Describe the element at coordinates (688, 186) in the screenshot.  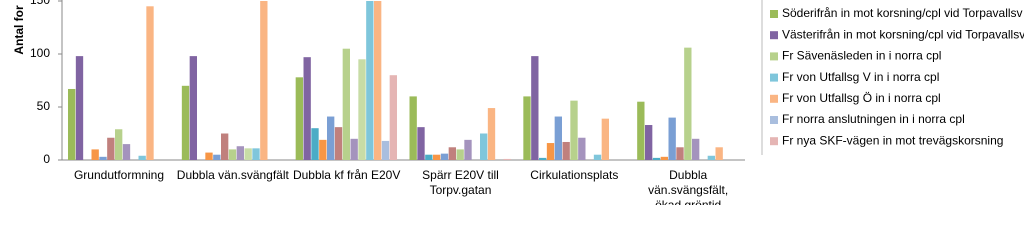
I see `x-tick-label: Dubbla vän.svängsfält, ökad gröntid` at that location.